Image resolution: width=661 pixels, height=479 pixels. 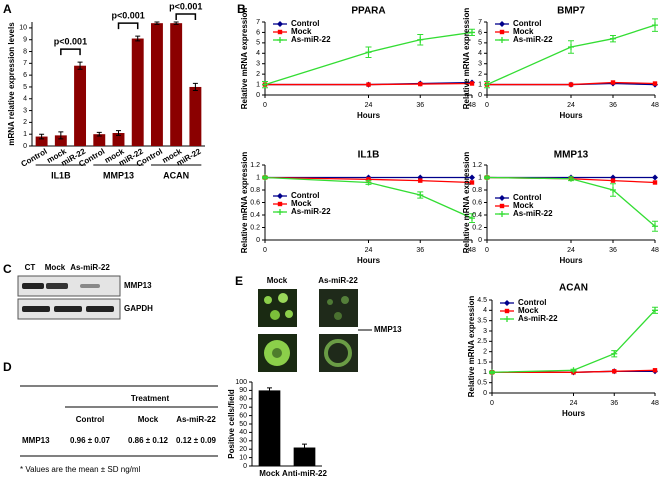 What do you see at coordinates (243, 390) in the screenshot?
I see `y-tick-label: 90` at bounding box center [243, 390].